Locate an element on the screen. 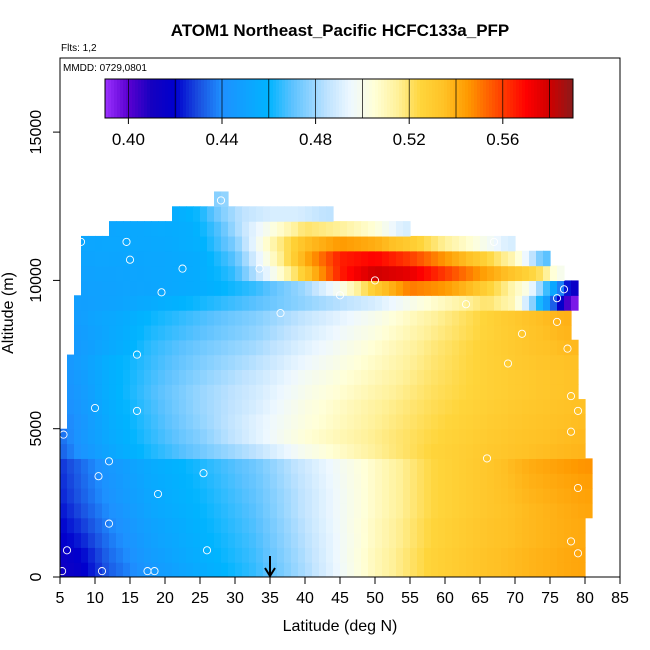 Image resolution: width=650 pixels, height=650 pixels. sample-point is located at coordinates (203, 473).